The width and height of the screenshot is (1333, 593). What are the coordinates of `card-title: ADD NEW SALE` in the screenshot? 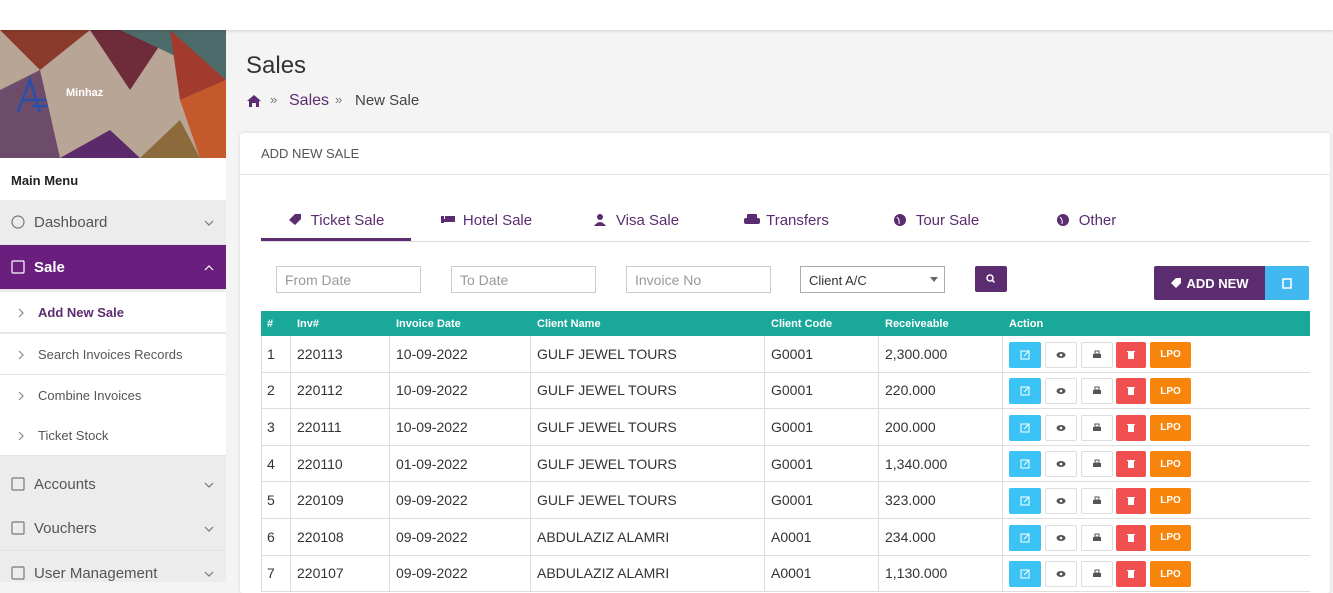 It's located at (310, 153).